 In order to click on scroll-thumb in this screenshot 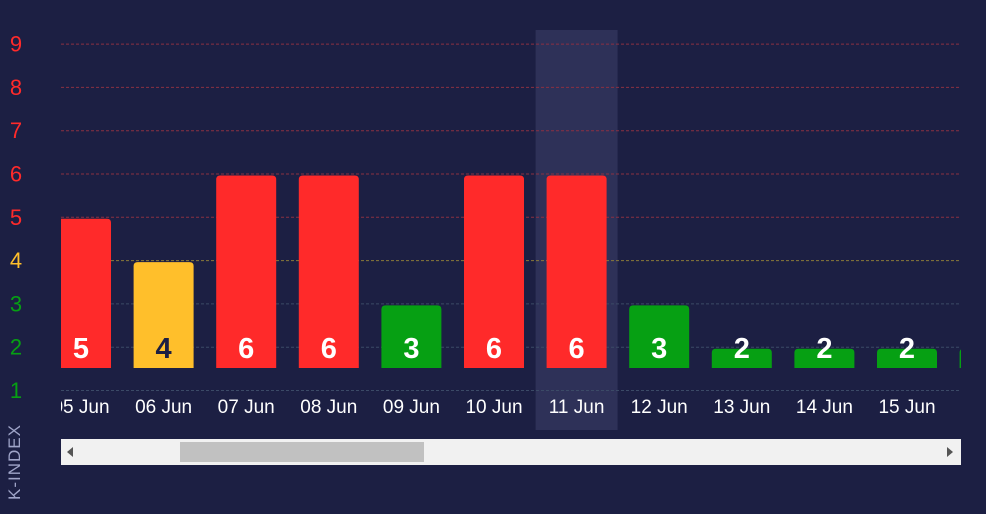, I will do `click(302, 452)`.